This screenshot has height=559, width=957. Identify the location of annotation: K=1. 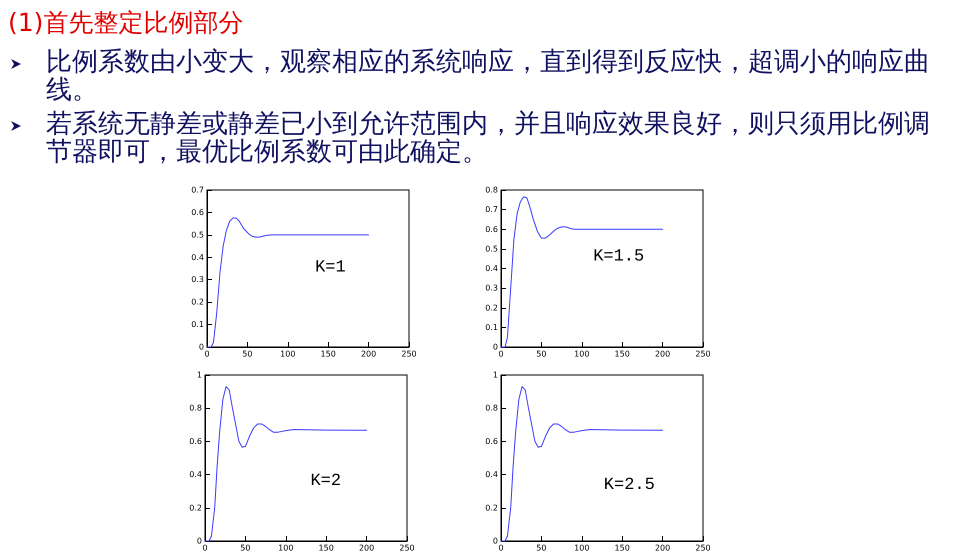
(330, 268).